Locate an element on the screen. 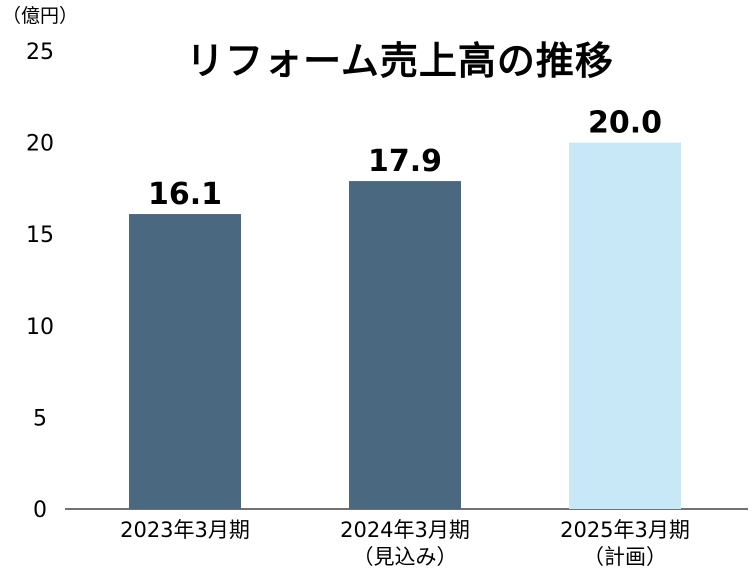 This screenshot has width=752, height=573. value-label: 16.1 is located at coordinates (185, 194).